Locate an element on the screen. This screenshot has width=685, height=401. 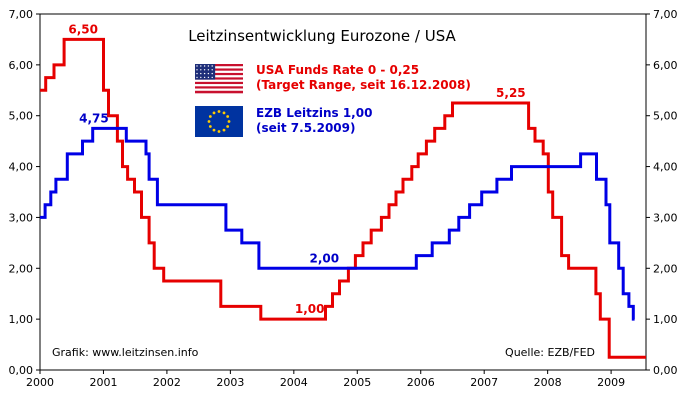
legend-ecb-title: EZB Leitzins 1,00 is located at coordinates (314, 113).